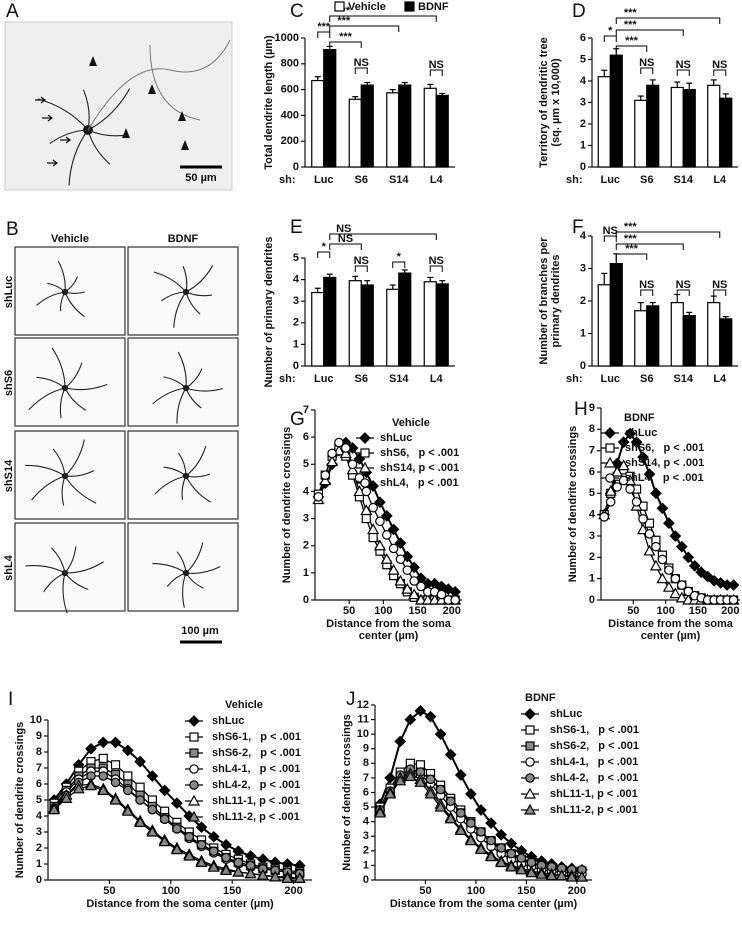 The height and width of the screenshot is (929, 742). What do you see at coordinates (730, 611) in the screenshot?
I see `x-tick-label: 200` at bounding box center [730, 611].